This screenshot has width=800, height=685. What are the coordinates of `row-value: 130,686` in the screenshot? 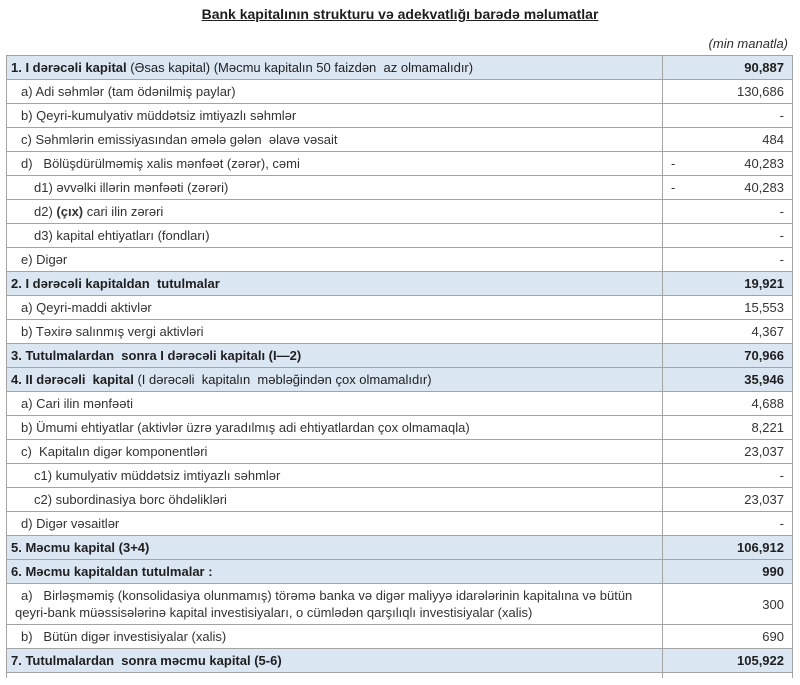 It's located at (760, 91).